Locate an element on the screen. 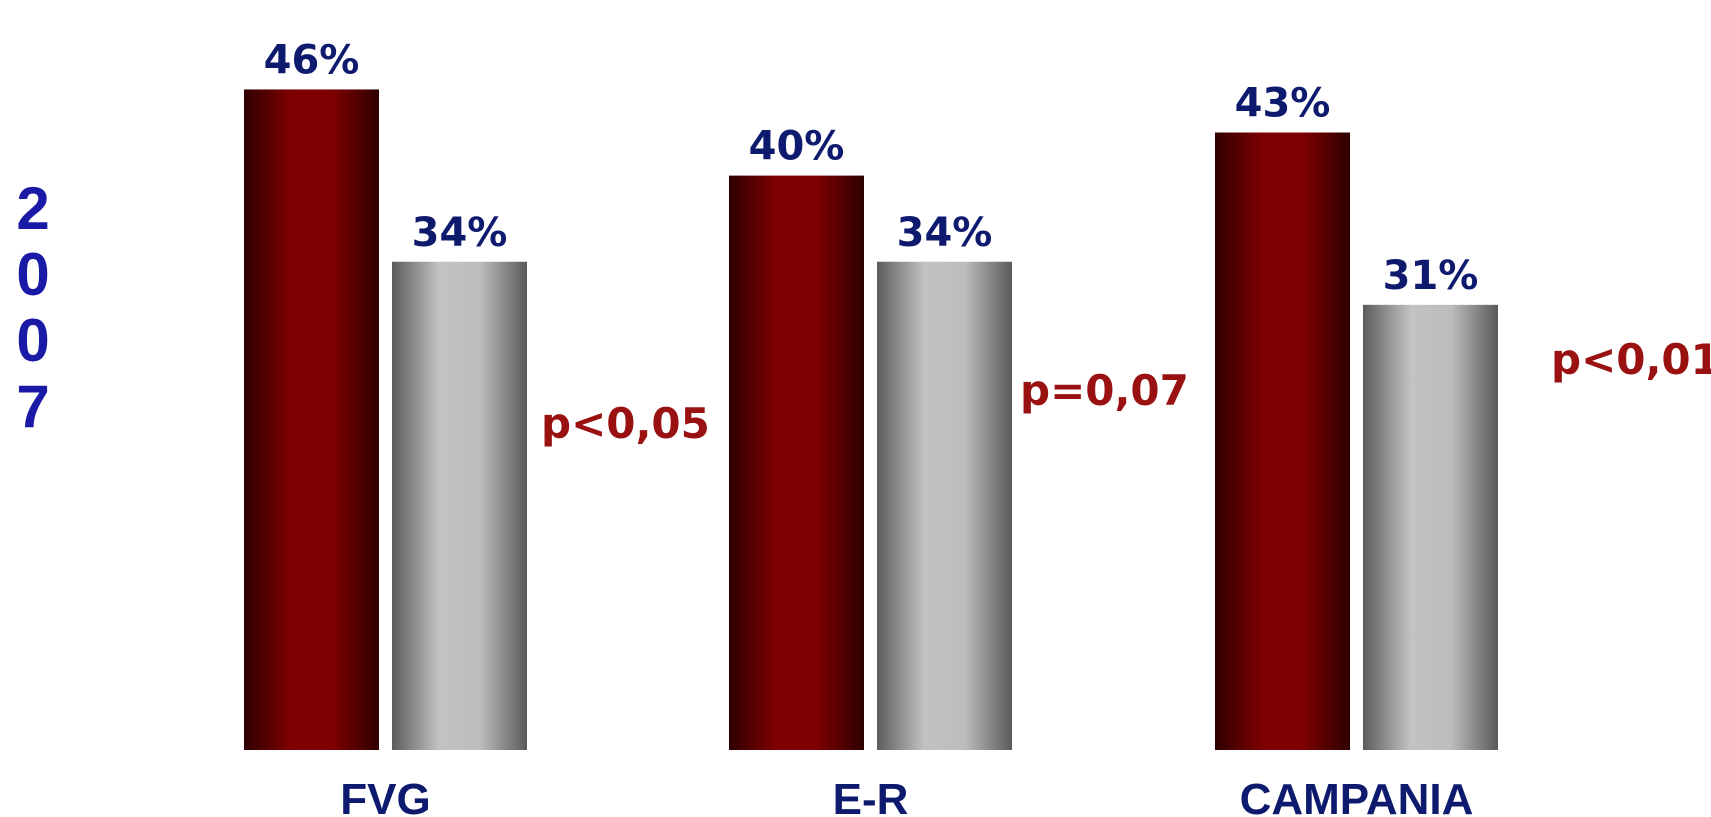 The width and height of the screenshot is (1711, 817). category-label: E-R is located at coordinates (871, 796).